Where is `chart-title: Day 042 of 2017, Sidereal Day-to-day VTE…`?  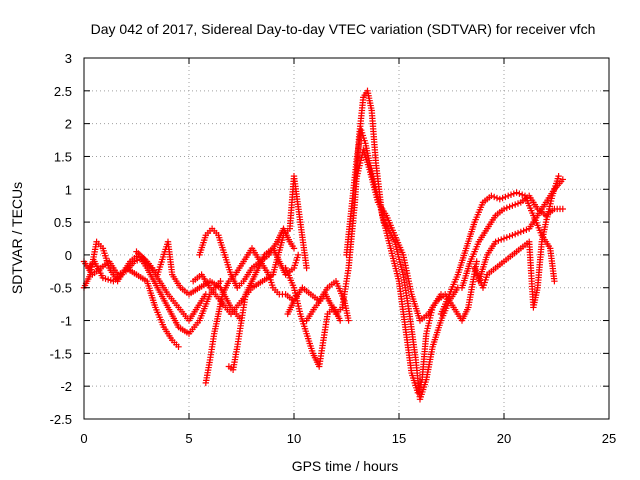 chart-title: Day 042 of 2017, Sidereal Day-to-day VTE… is located at coordinates (343, 29).